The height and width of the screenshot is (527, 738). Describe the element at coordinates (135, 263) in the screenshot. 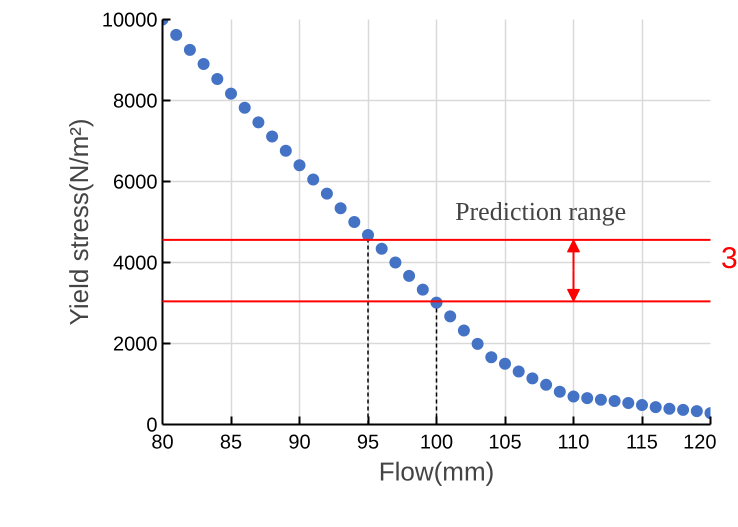

I see `y-tick-label: 4000` at that location.